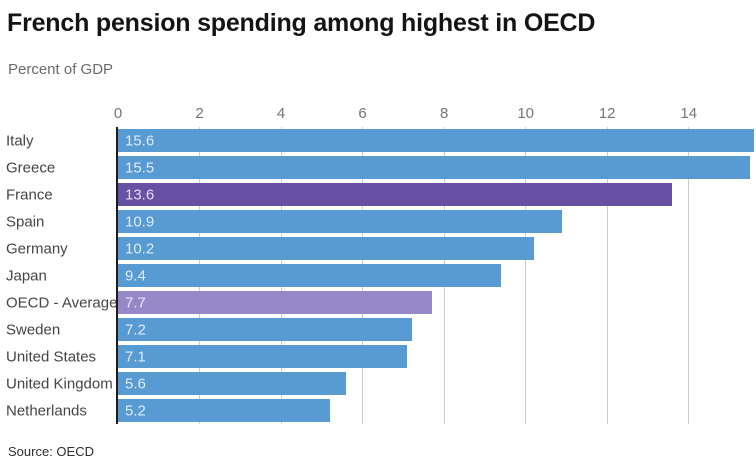 This screenshot has width=756, height=469. Describe the element at coordinates (26, 275) in the screenshot. I see `category-label: Japan` at that location.